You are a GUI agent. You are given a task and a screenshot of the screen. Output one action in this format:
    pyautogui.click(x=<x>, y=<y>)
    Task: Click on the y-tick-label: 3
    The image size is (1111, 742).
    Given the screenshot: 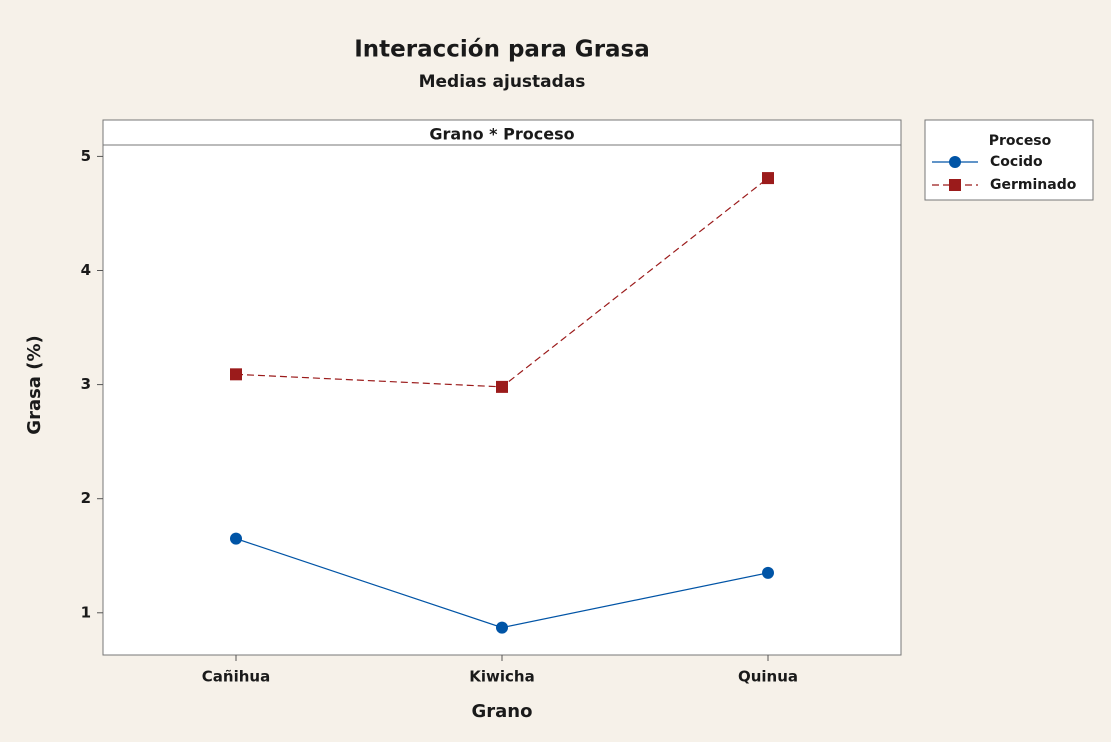 What is the action you would take?
    pyautogui.click(x=86, y=384)
    